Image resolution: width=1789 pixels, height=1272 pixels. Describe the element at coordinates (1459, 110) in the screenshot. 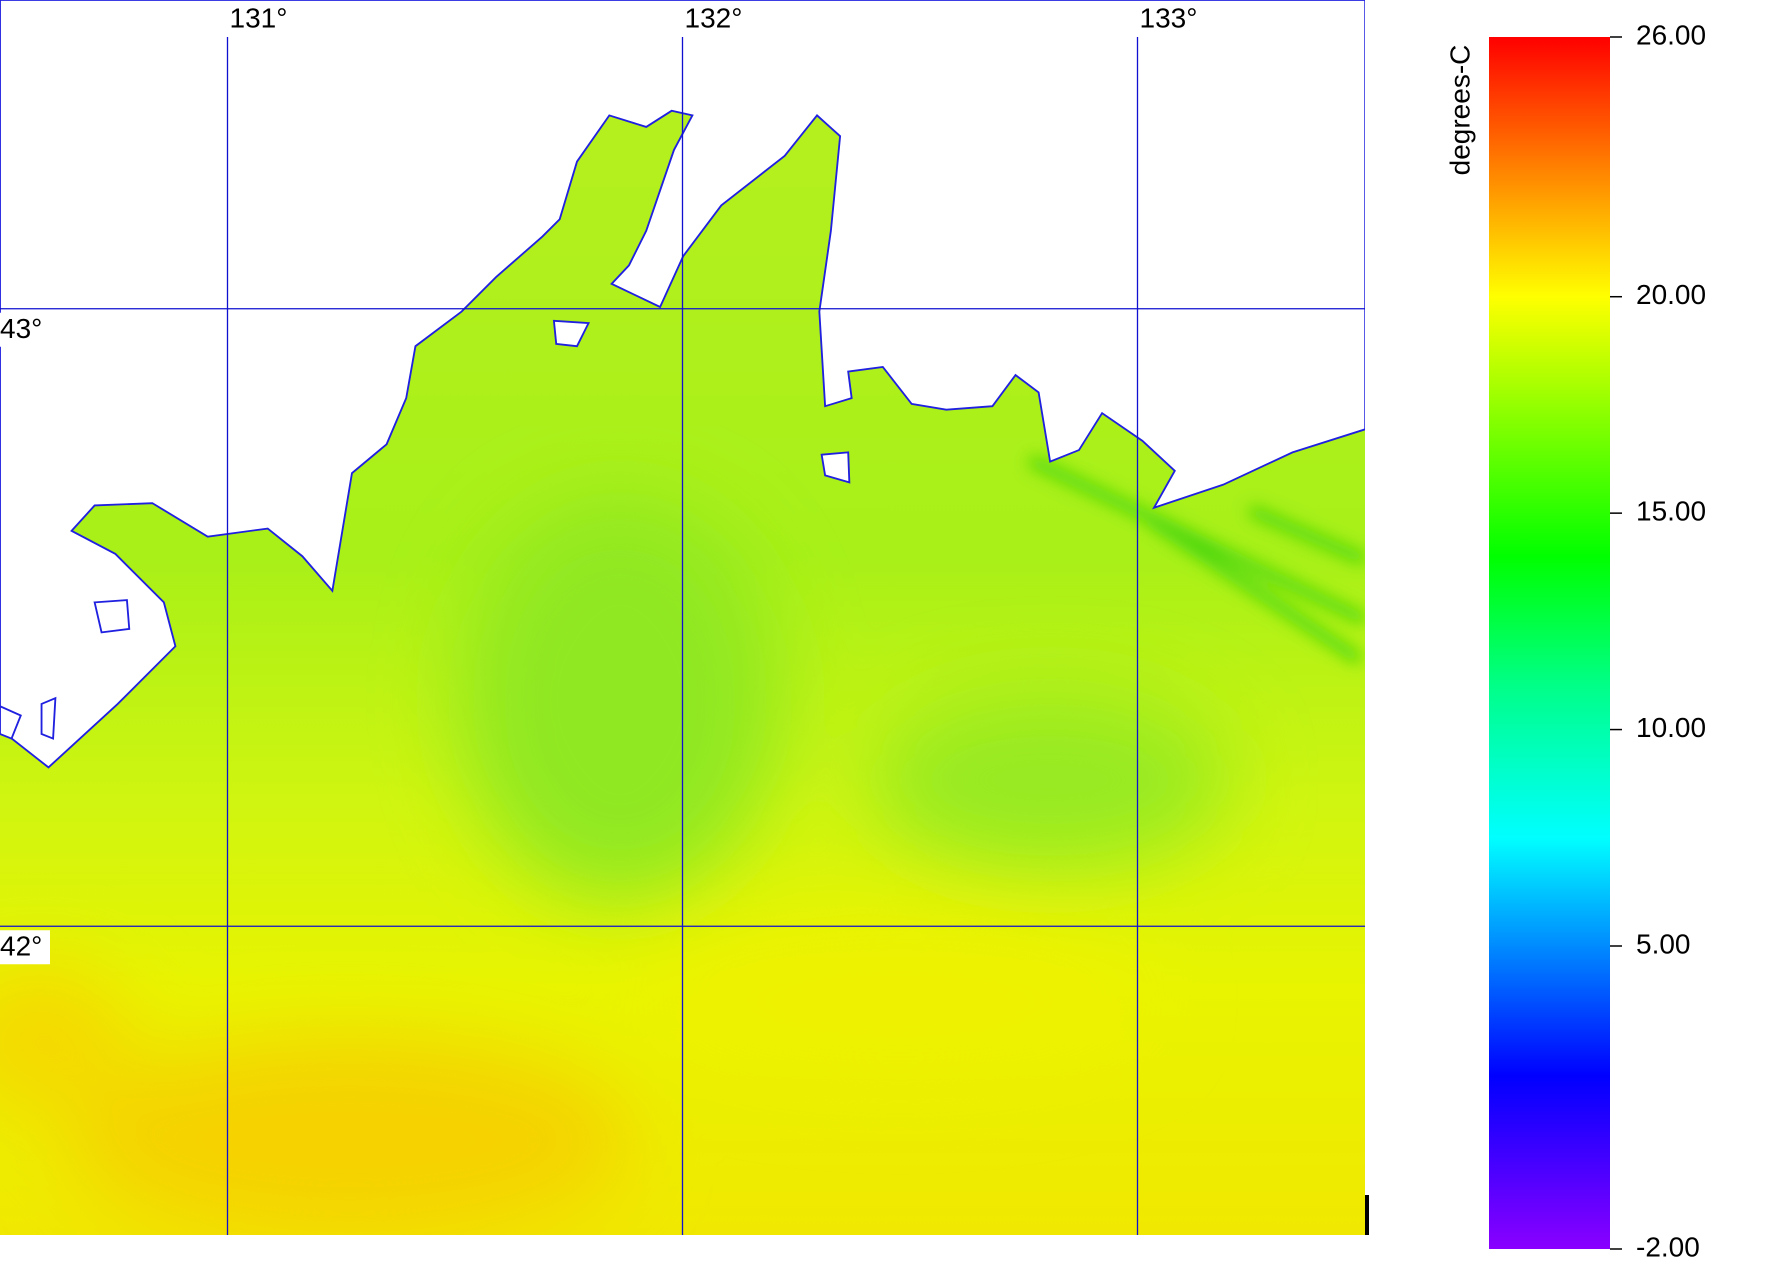

I see `colorbar-title: degrees-C` at that location.